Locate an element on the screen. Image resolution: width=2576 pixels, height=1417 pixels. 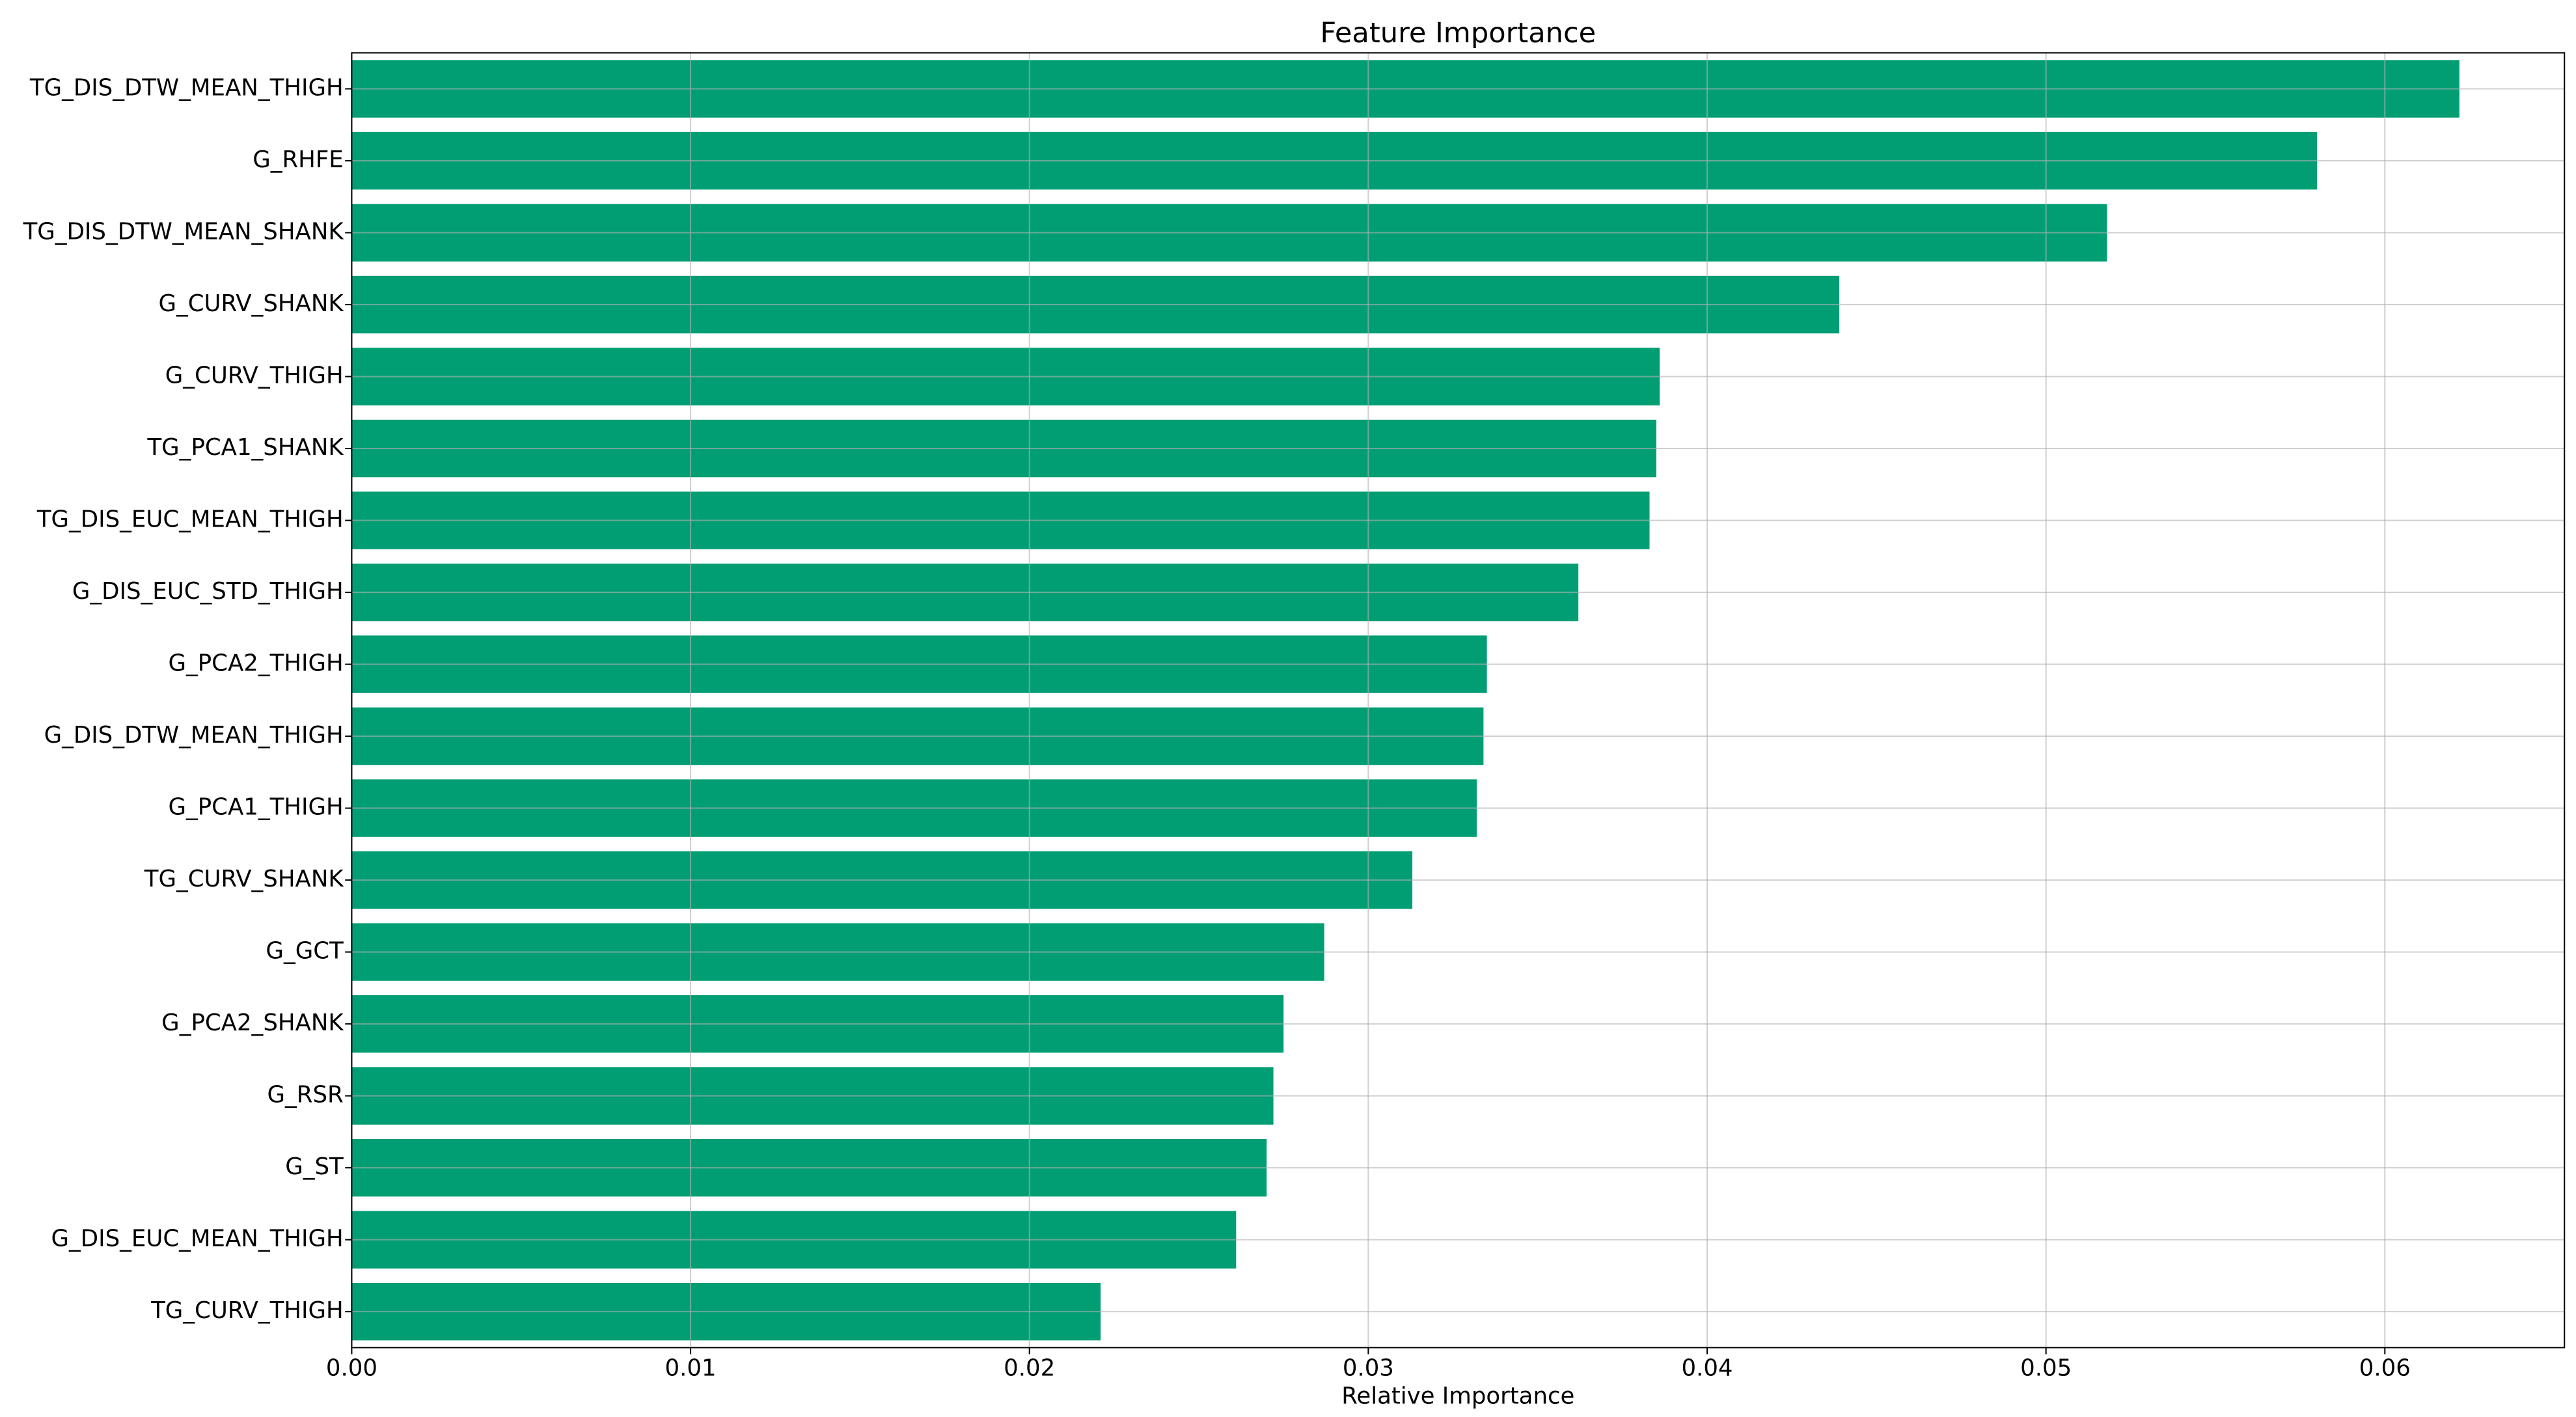
chart-title: Feature Importance is located at coordinates (1458, 33).